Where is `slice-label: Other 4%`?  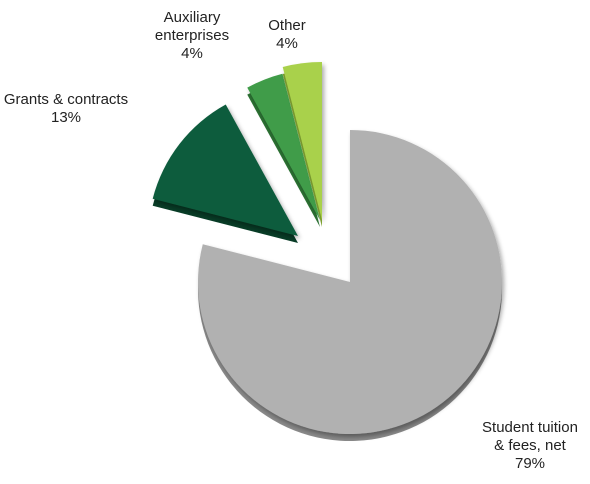
slice-label: Other 4% is located at coordinates (287, 34).